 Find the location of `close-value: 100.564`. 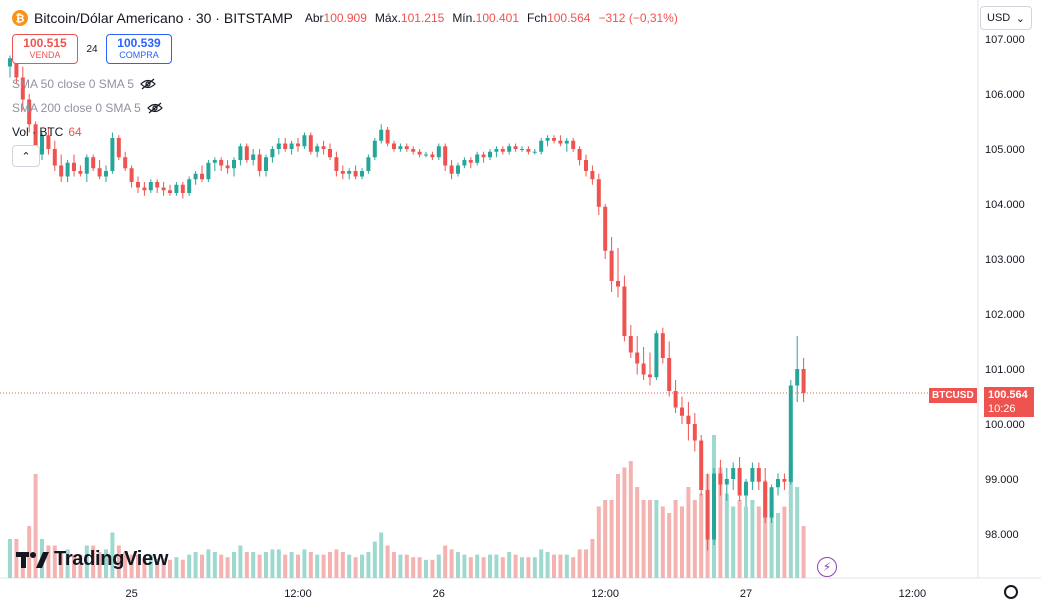

close-value: 100.564 is located at coordinates (569, 18).